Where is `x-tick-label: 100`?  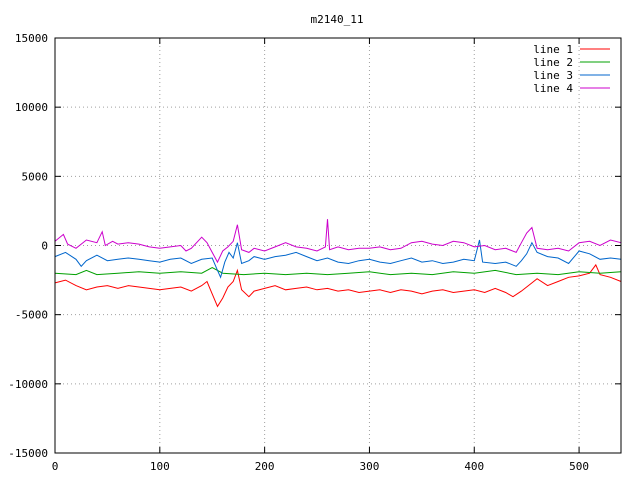 x-tick-label: 100 is located at coordinates (160, 466).